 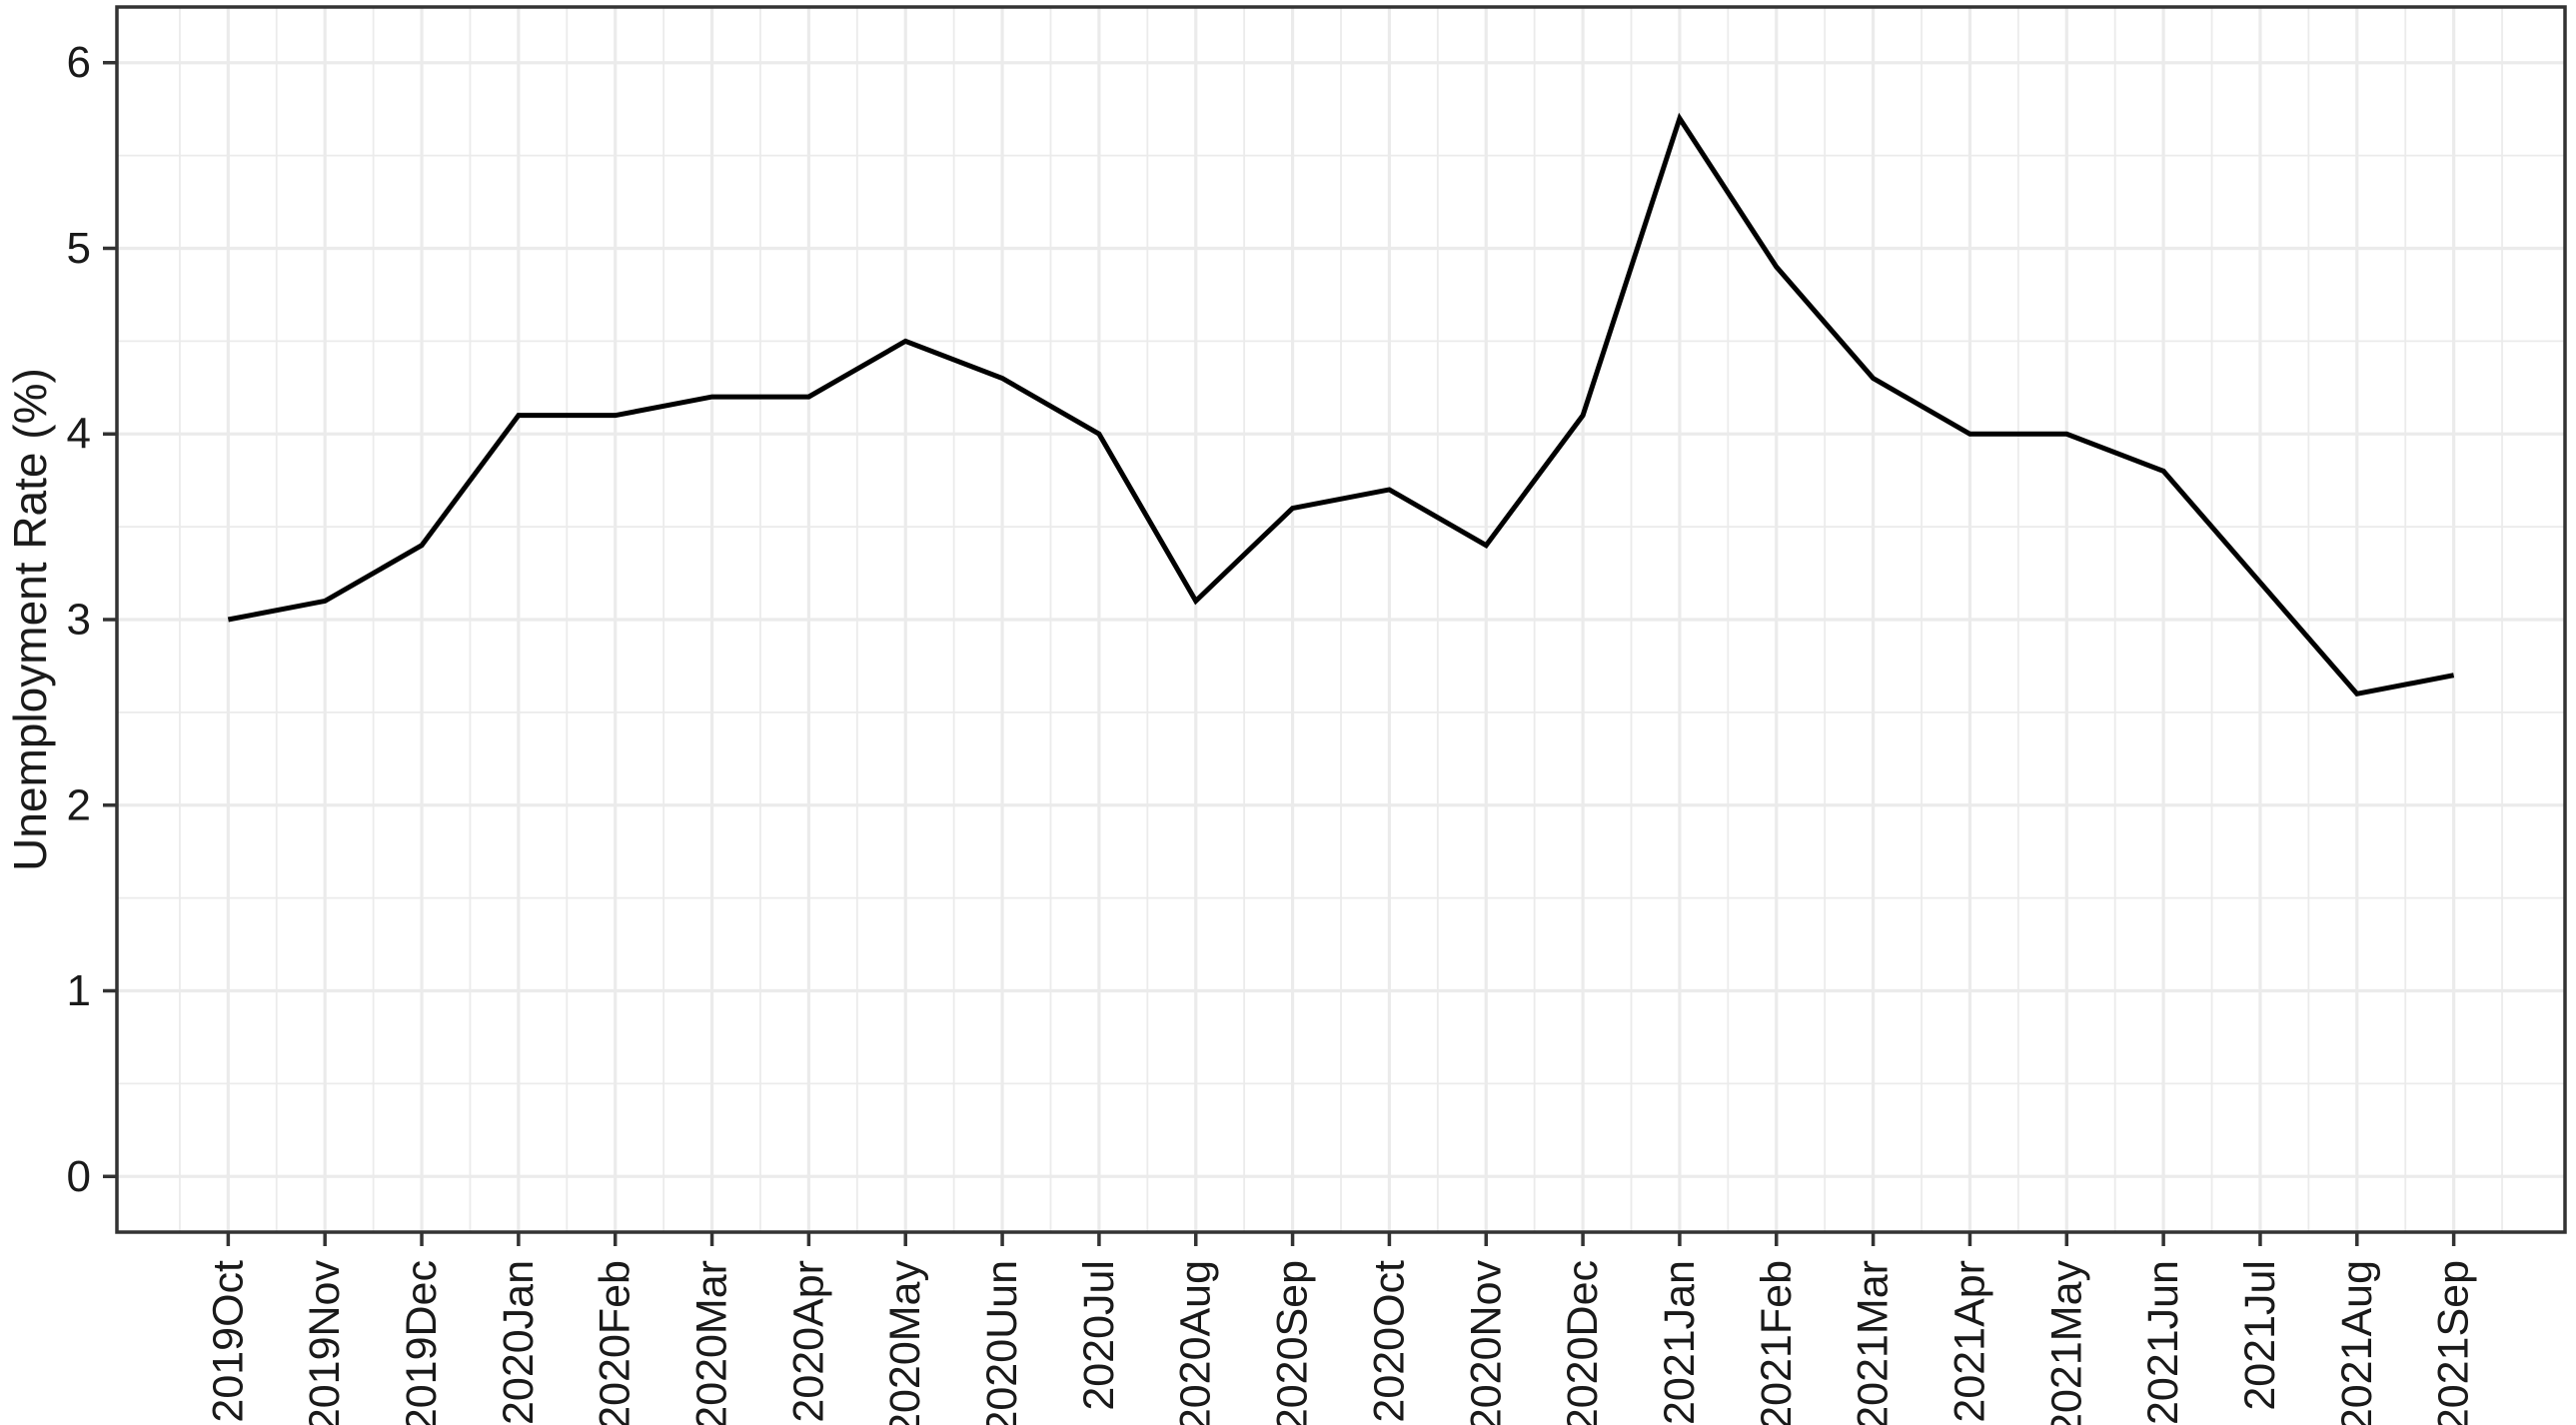 I want to click on x-tick-label: 2021Jun, so click(x=2163, y=1342).